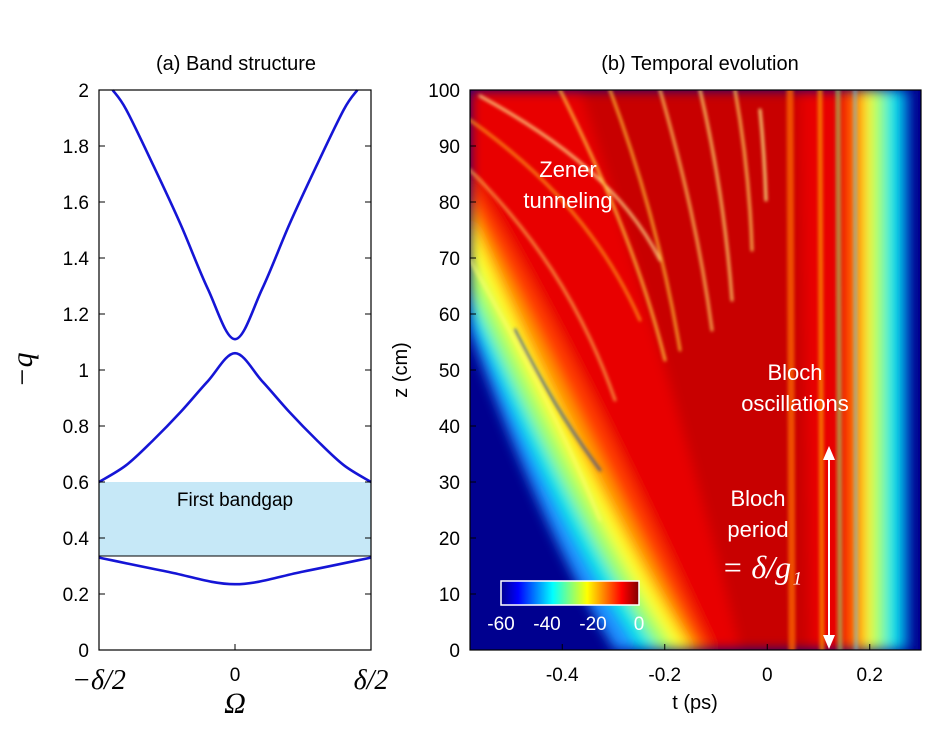  Describe the element at coordinates (757, 498) in the screenshot. I see `annotation-bloch-period-line1: Bloch` at that location.